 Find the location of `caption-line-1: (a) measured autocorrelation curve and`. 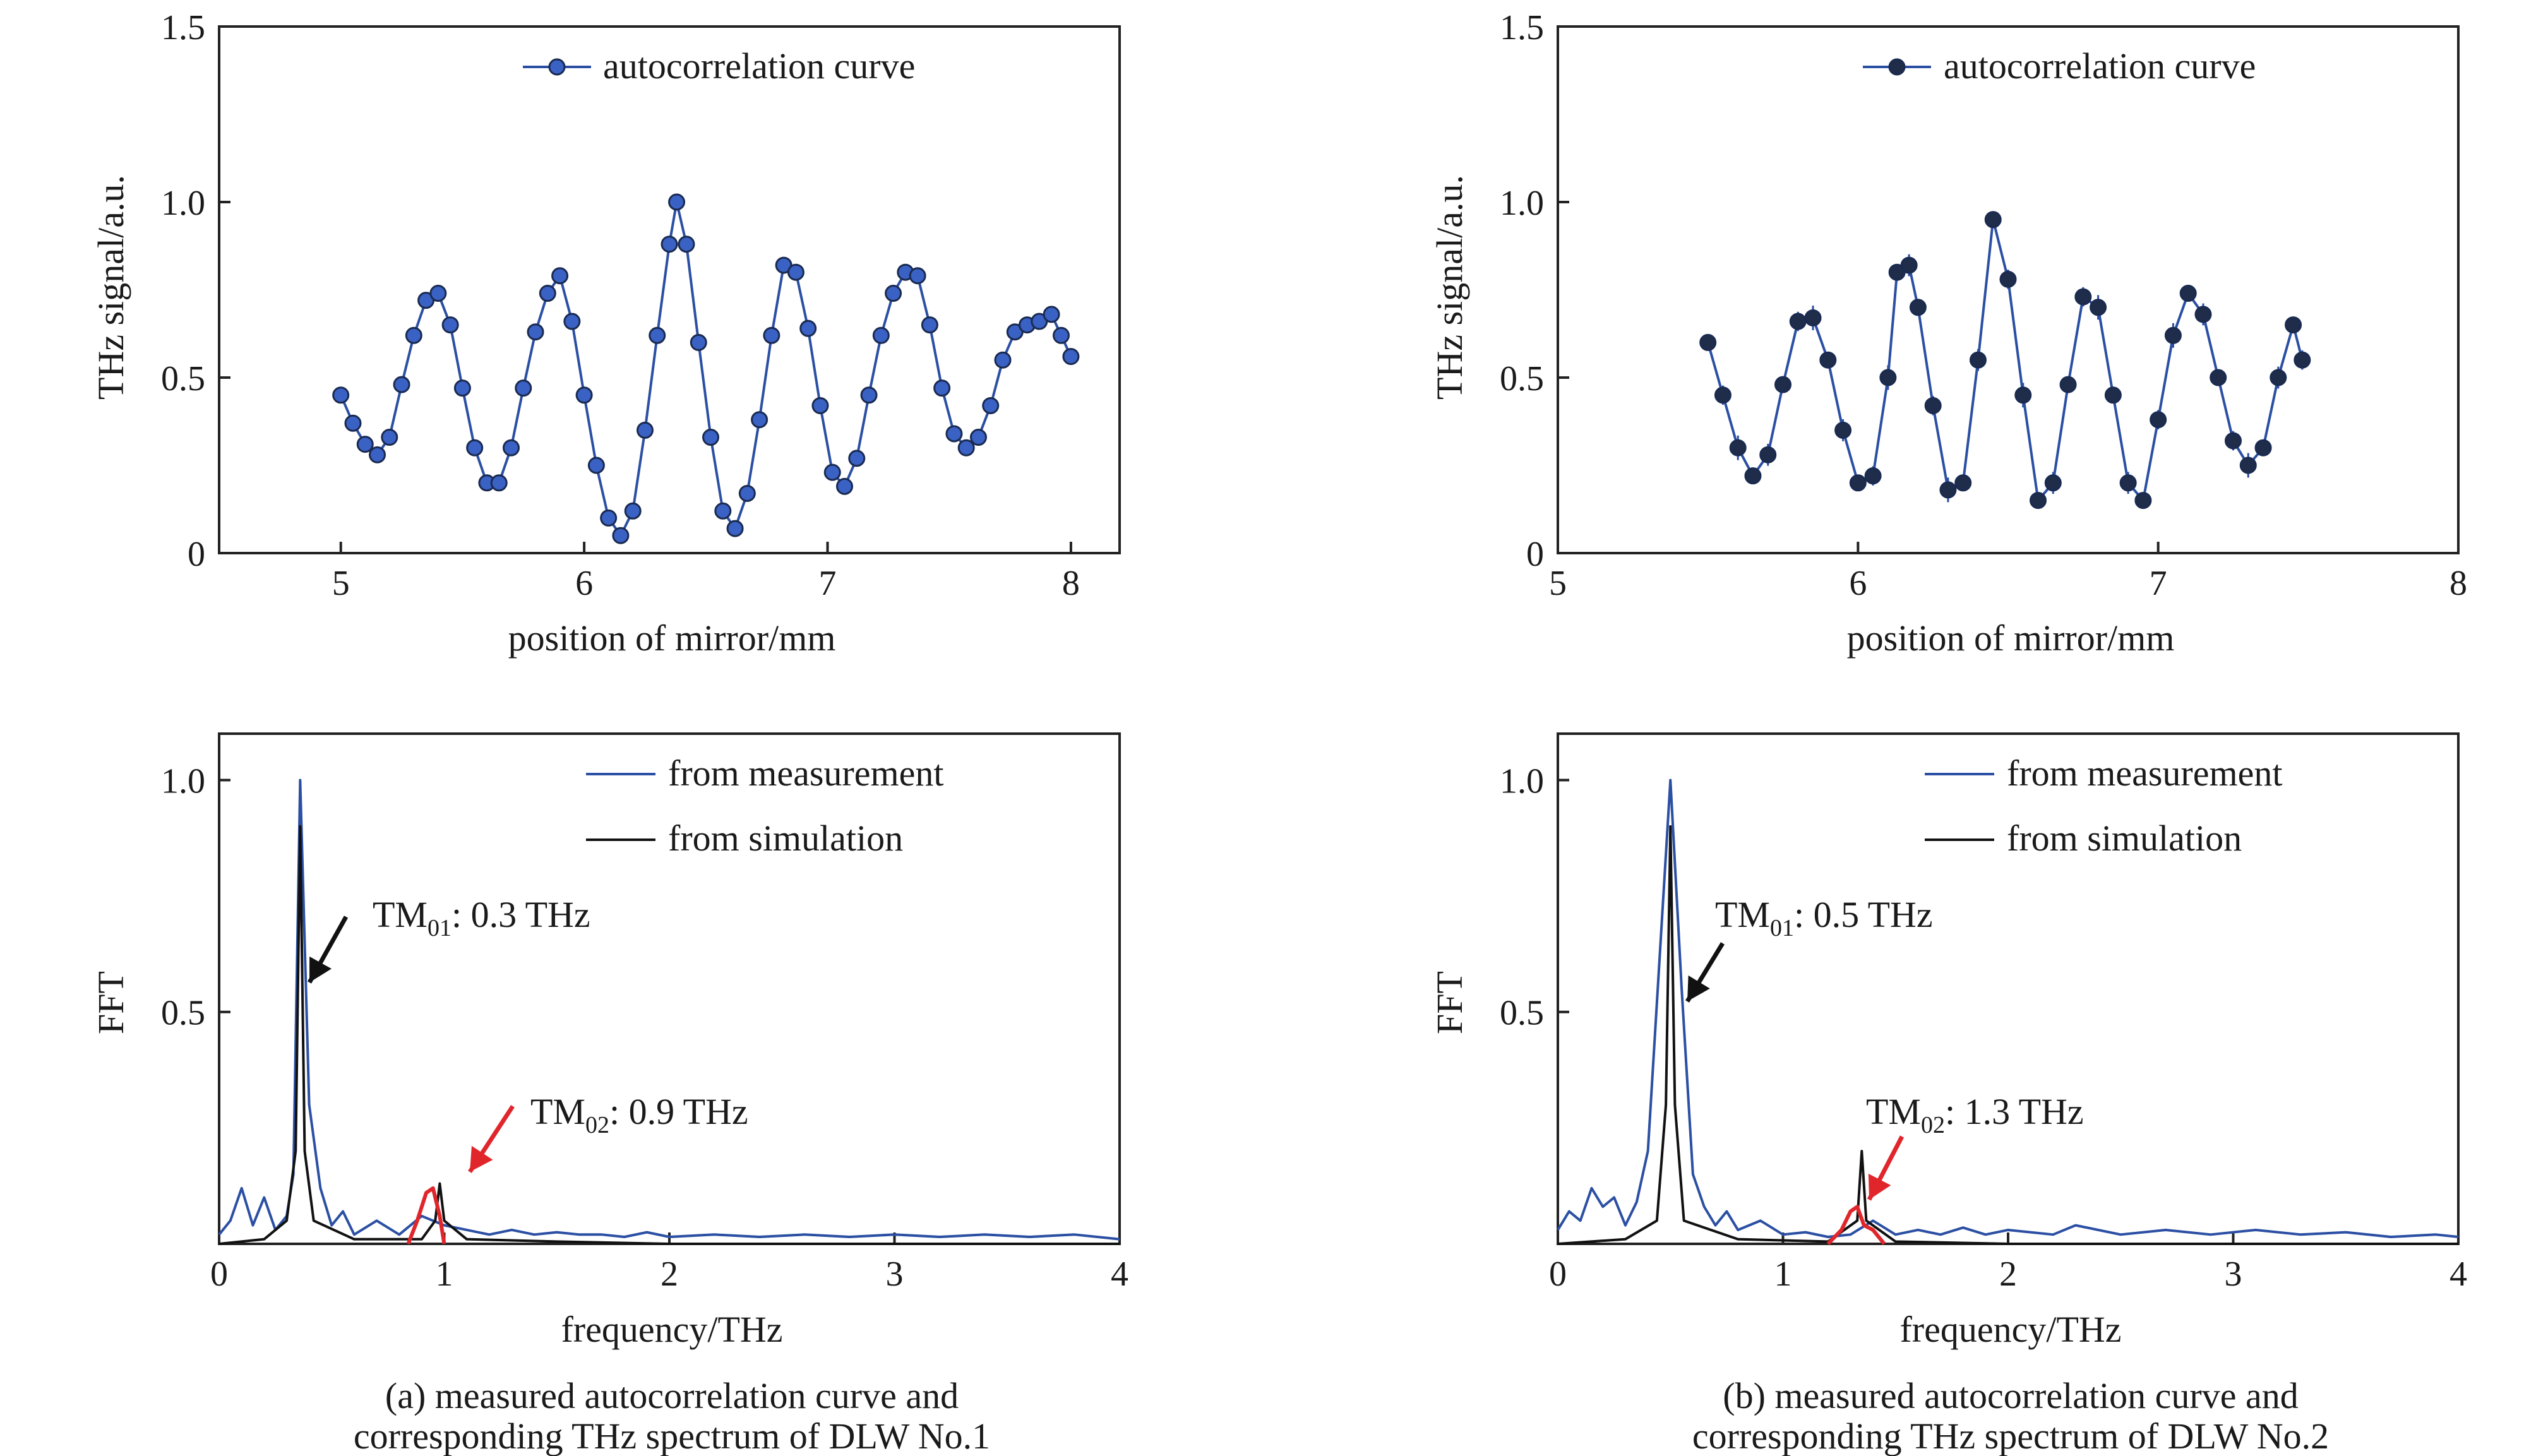

caption-line-1: (a) measured autocorrelation curve and is located at coordinates (672, 1395).